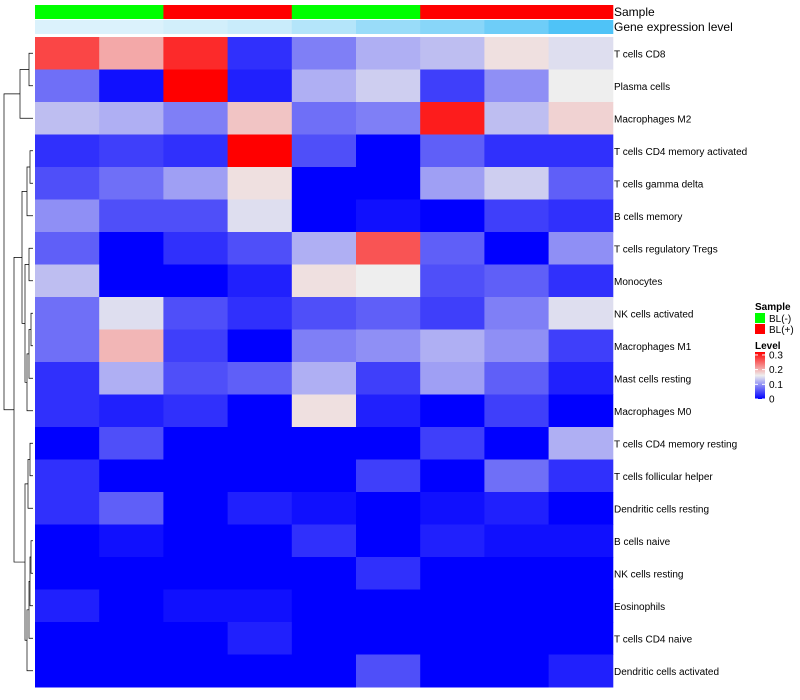 The height and width of the screenshot is (700, 800). What do you see at coordinates (776, 355) in the screenshot?
I see `legend-level-tick-label: 0.3` at bounding box center [776, 355].